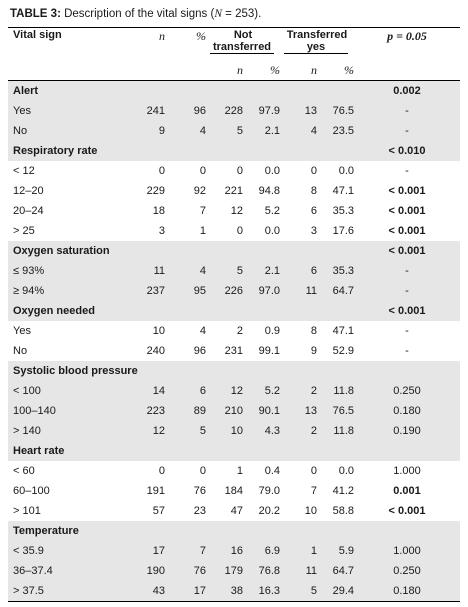  I want to click on cell-category: > 25, so click(24, 231).